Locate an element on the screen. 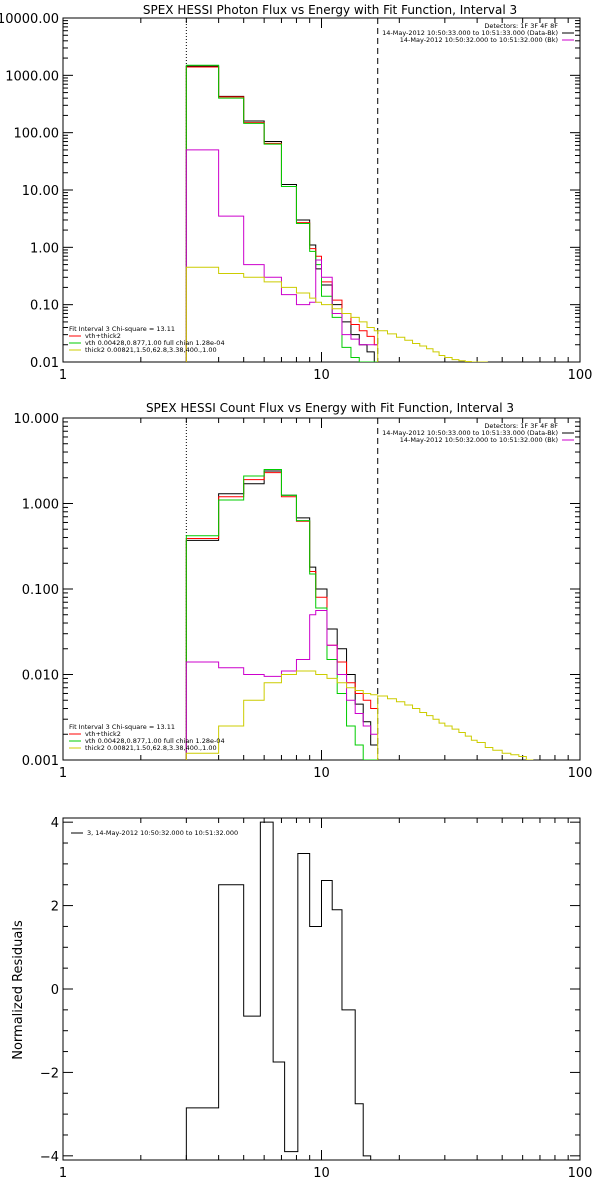 This screenshot has width=600, height=1200. y-tick-label: 0.001 is located at coordinates (40, 761).